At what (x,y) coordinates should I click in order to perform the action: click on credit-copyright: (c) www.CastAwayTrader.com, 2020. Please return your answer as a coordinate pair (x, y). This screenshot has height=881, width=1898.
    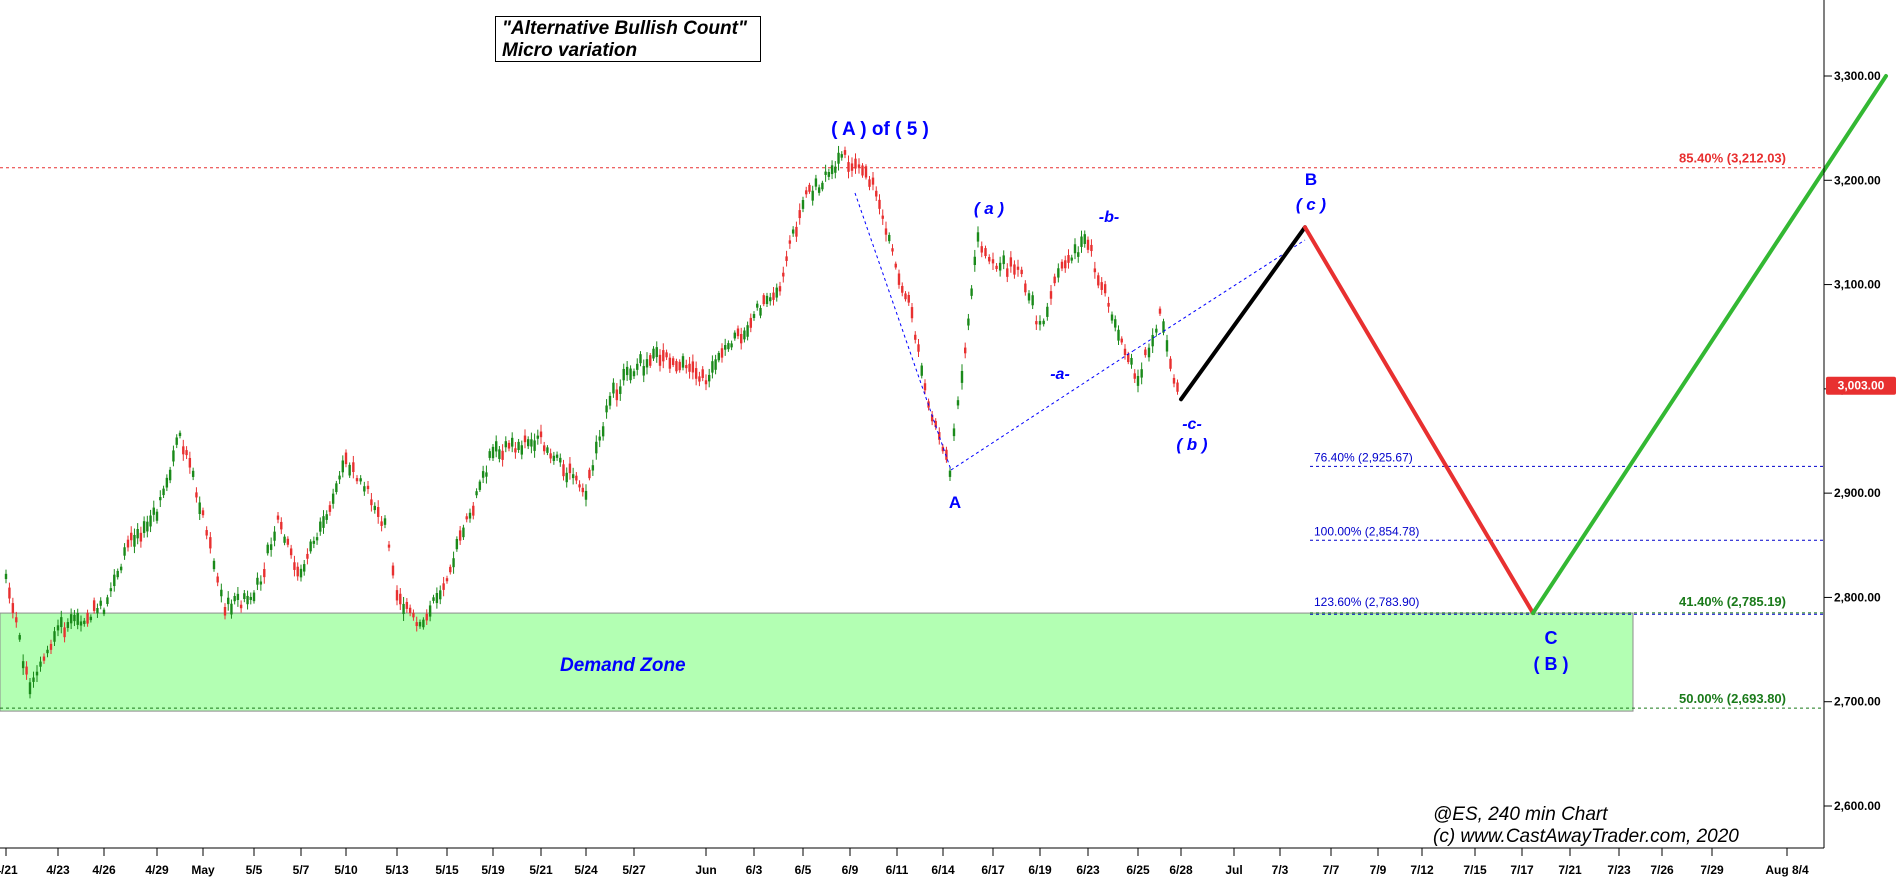
    Looking at the image, I should click on (1586, 836).